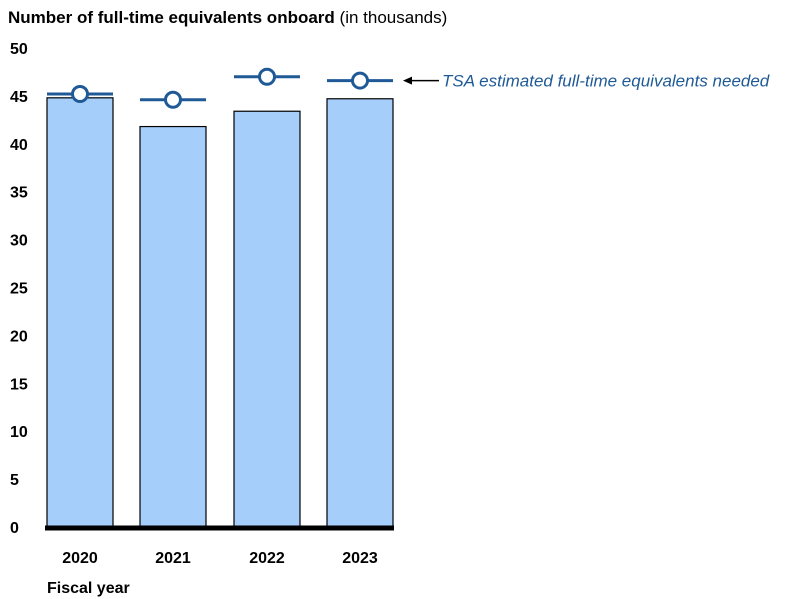  Describe the element at coordinates (19, 384) in the screenshot. I see `y-tick-label: 15` at that location.